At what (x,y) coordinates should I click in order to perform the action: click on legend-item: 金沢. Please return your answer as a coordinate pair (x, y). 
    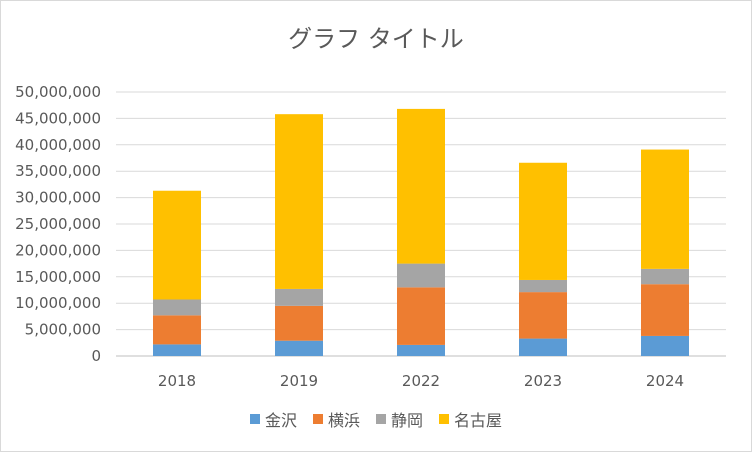
    Looking at the image, I should click on (273, 419).